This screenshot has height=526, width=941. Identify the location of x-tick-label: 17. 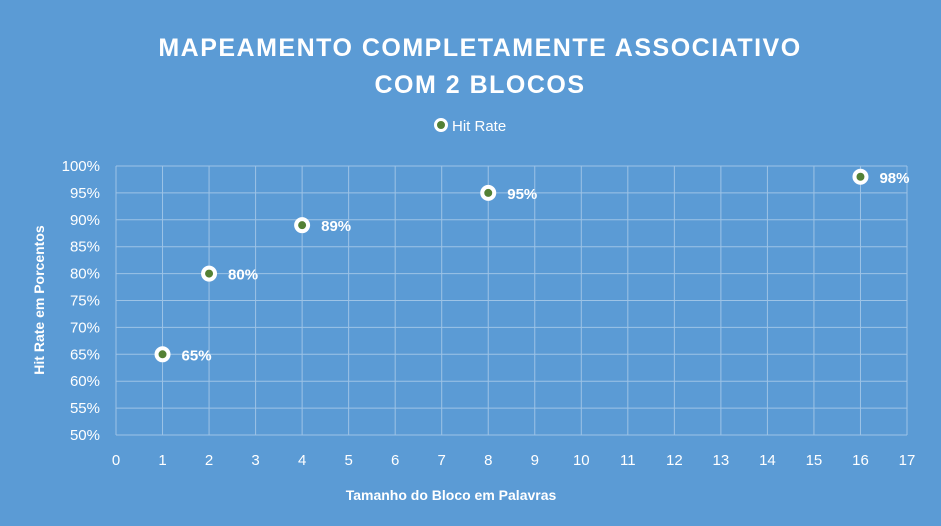
(907, 460).